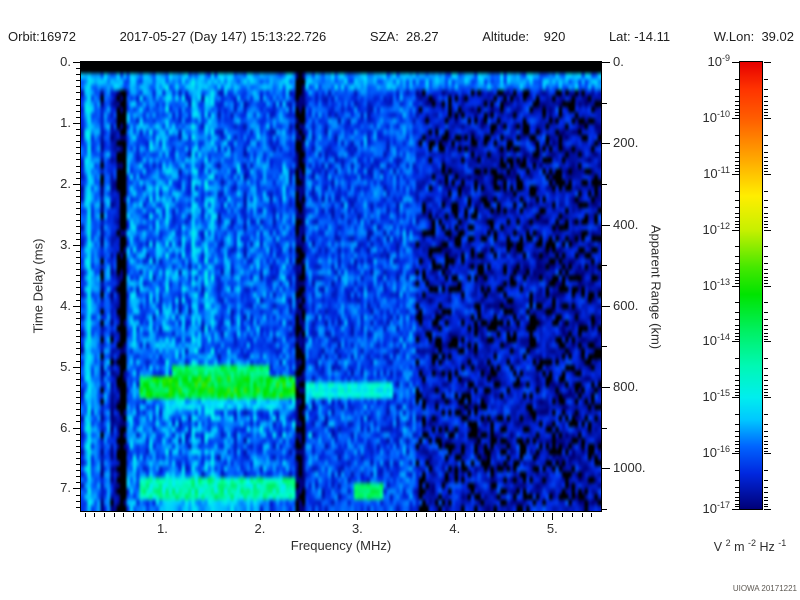  I want to click on colorbar, so click(751, 285).